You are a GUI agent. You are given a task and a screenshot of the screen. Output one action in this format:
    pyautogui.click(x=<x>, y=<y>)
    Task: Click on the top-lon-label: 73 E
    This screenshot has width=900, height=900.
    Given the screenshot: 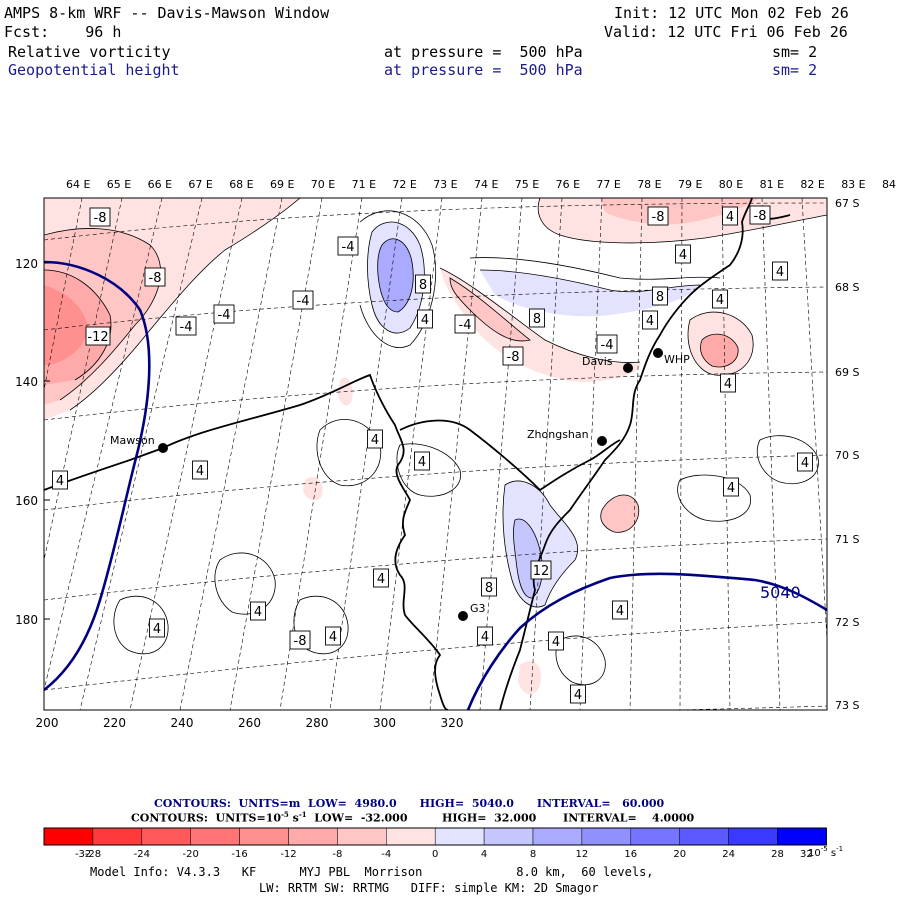 What is the action you would take?
    pyautogui.click(x=445, y=184)
    